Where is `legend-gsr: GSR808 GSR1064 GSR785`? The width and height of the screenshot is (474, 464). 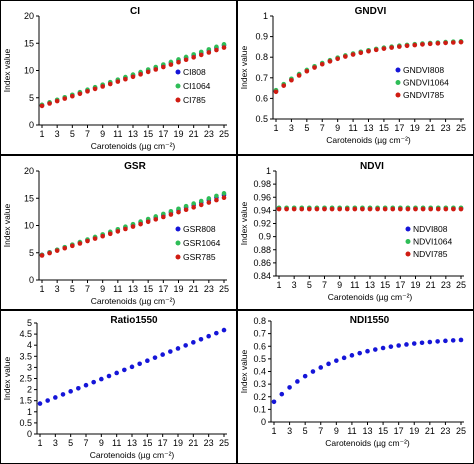 legend-gsr: GSR808 GSR1064 GSR785 is located at coordinates (198, 243).